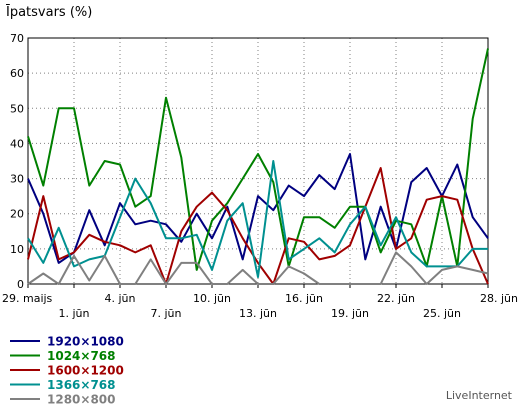  Describe the element at coordinates (85, 342) in the screenshot. I see `legend-label: 1920×1080` at that location.